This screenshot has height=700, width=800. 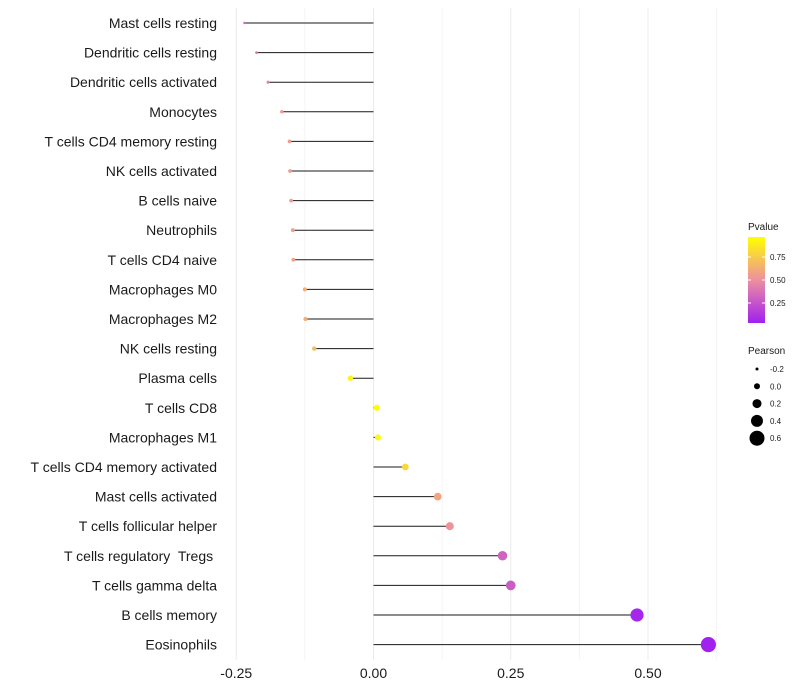 What do you see at coordinates (154, 585) in the screenshot?
I see `category-label: T cells gamma delta` at bounding box center [154, 585].